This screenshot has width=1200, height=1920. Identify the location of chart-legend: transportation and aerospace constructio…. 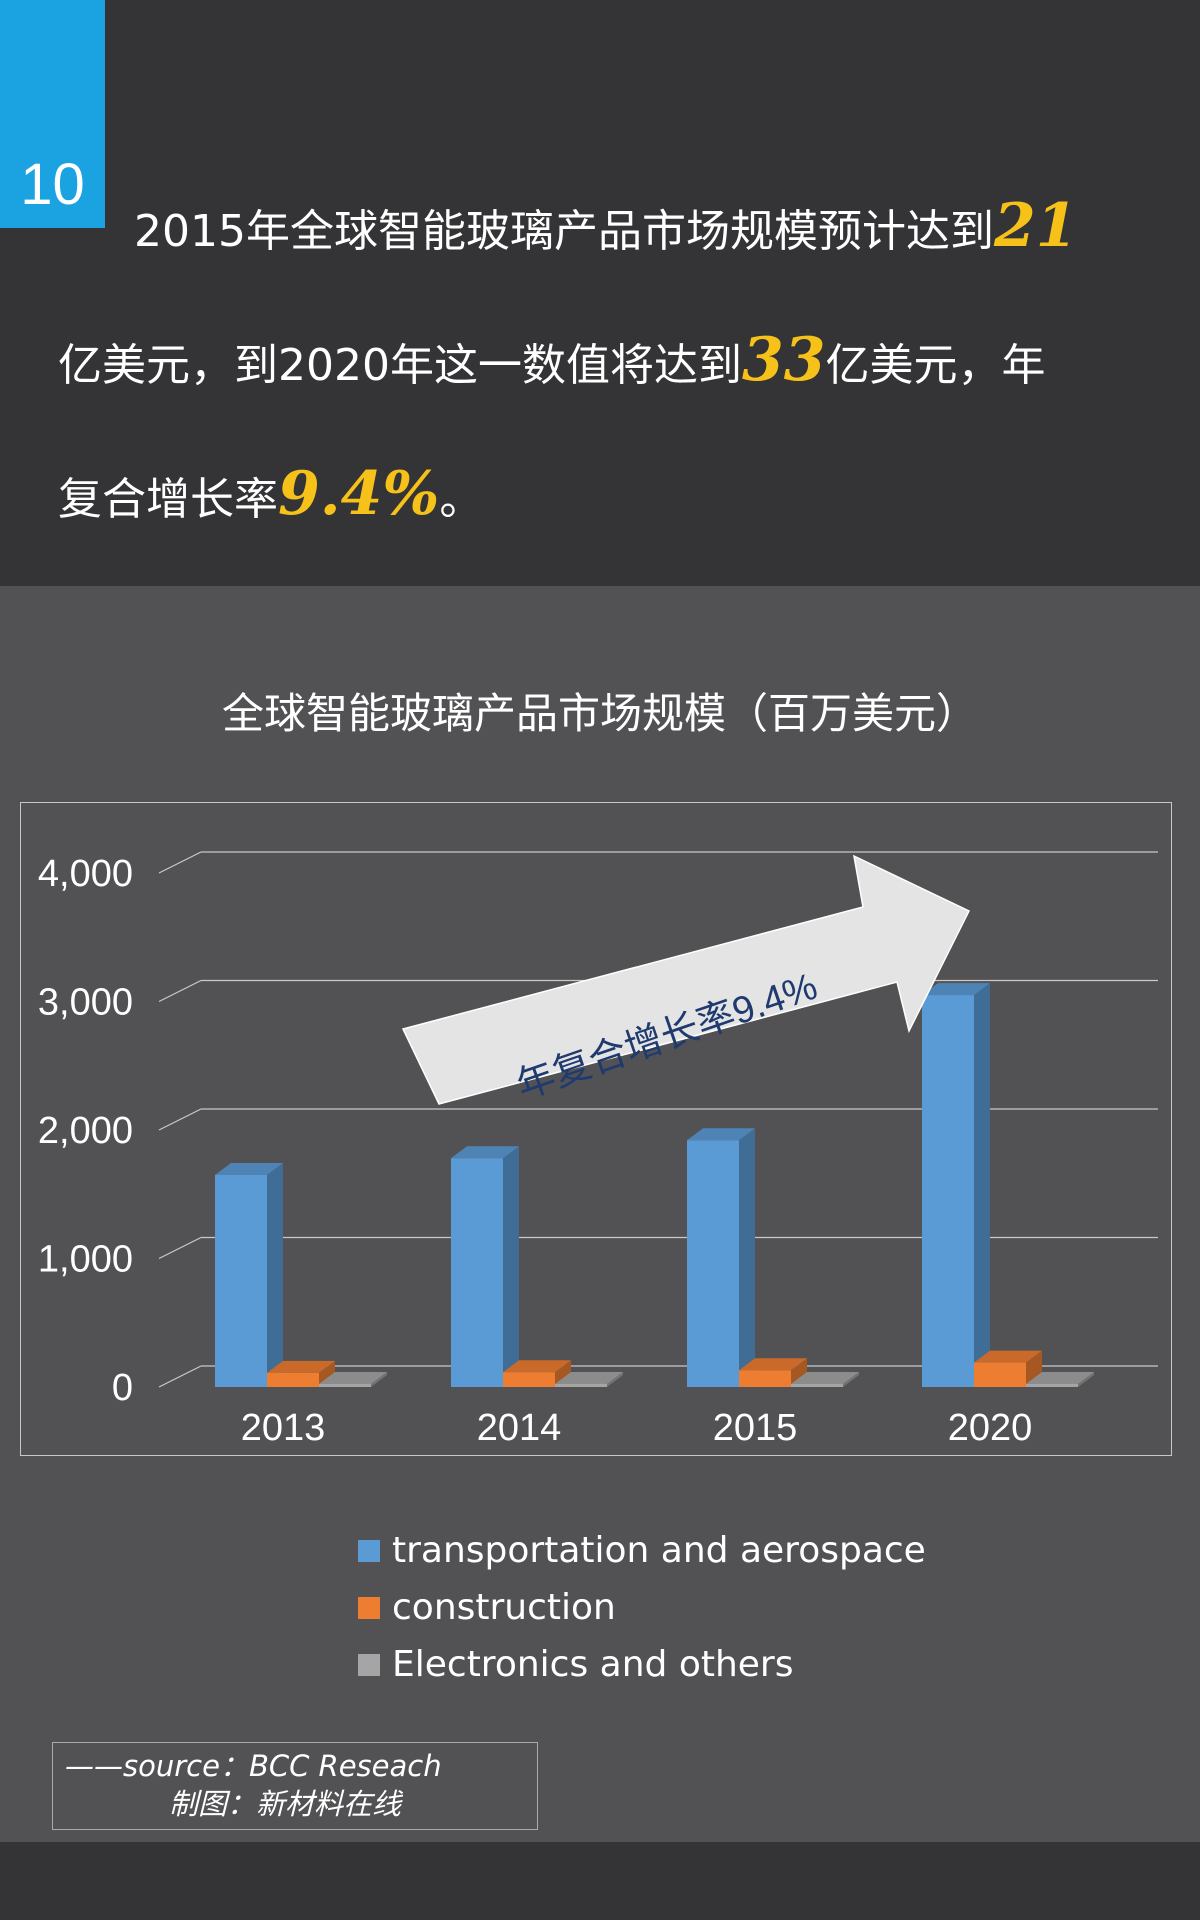
(642, 1607).